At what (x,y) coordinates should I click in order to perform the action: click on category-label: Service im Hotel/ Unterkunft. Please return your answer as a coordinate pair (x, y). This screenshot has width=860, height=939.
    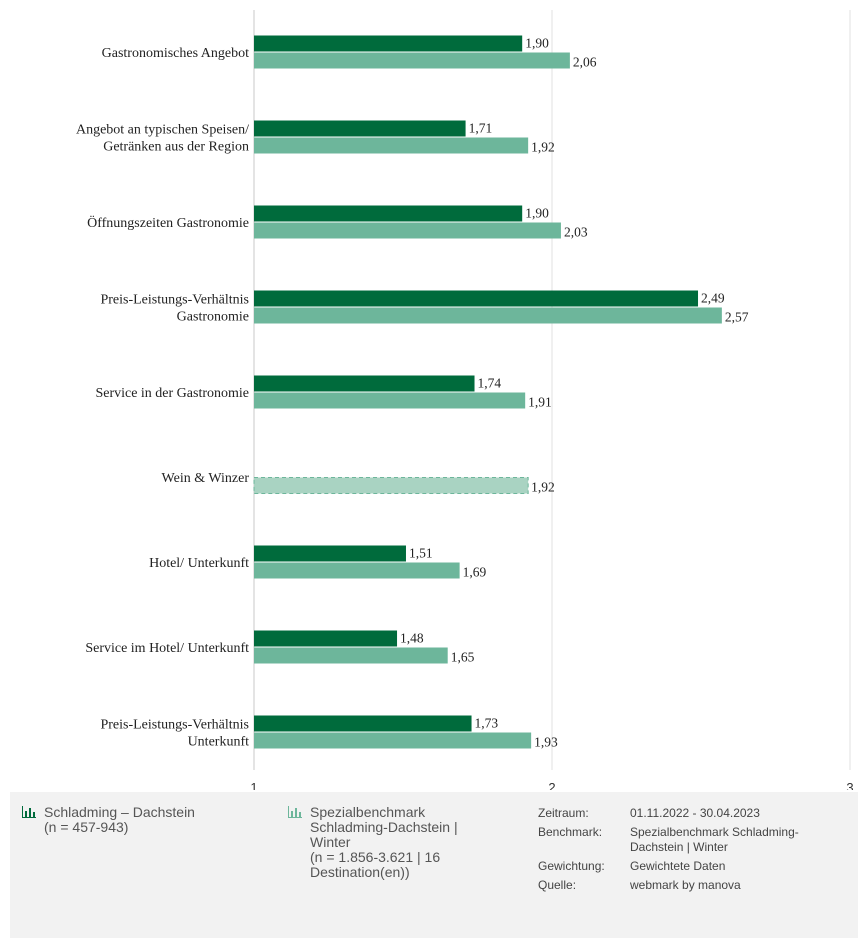
    Looking at the image, I should click on (167, 648).